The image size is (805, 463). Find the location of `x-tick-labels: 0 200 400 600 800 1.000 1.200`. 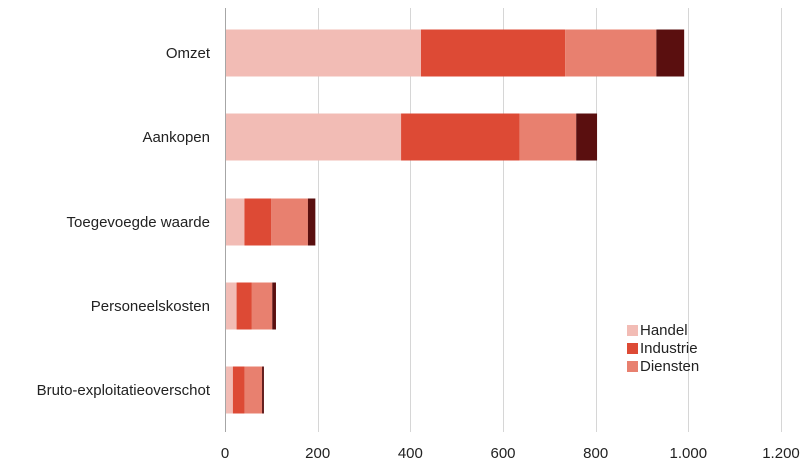

x-tick-labels: 0 200 400 600 800 1.000 1.200 is located at coordinates (510, 453).